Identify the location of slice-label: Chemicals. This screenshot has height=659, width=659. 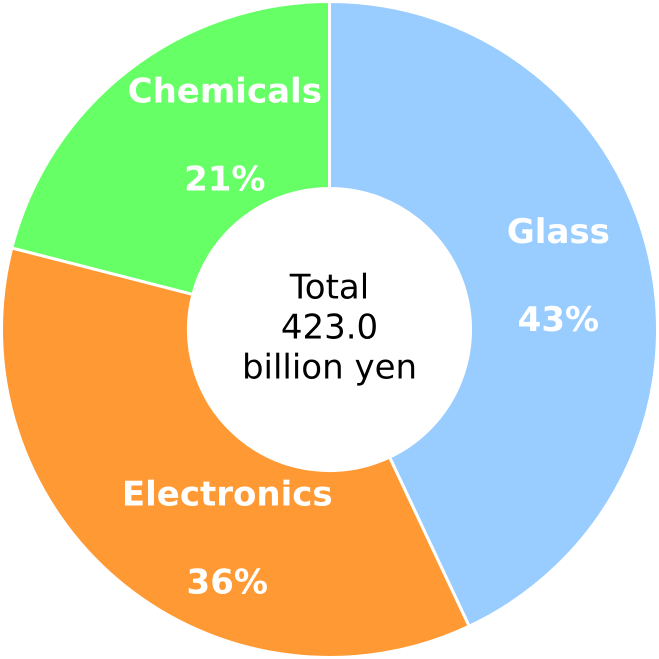
(225, 92).